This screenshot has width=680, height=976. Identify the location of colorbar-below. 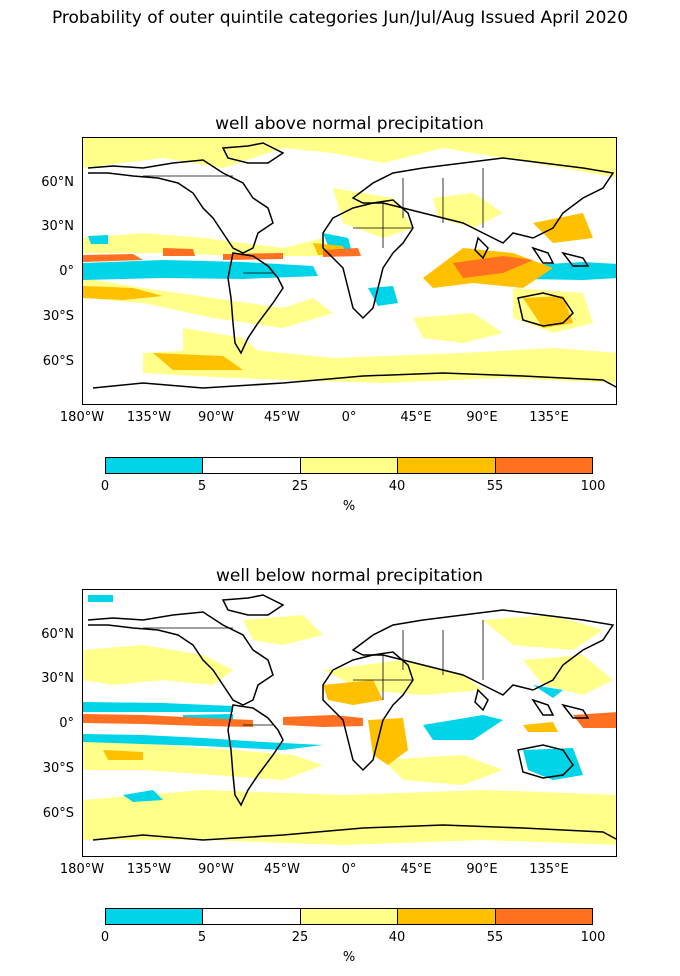
(349, 916).